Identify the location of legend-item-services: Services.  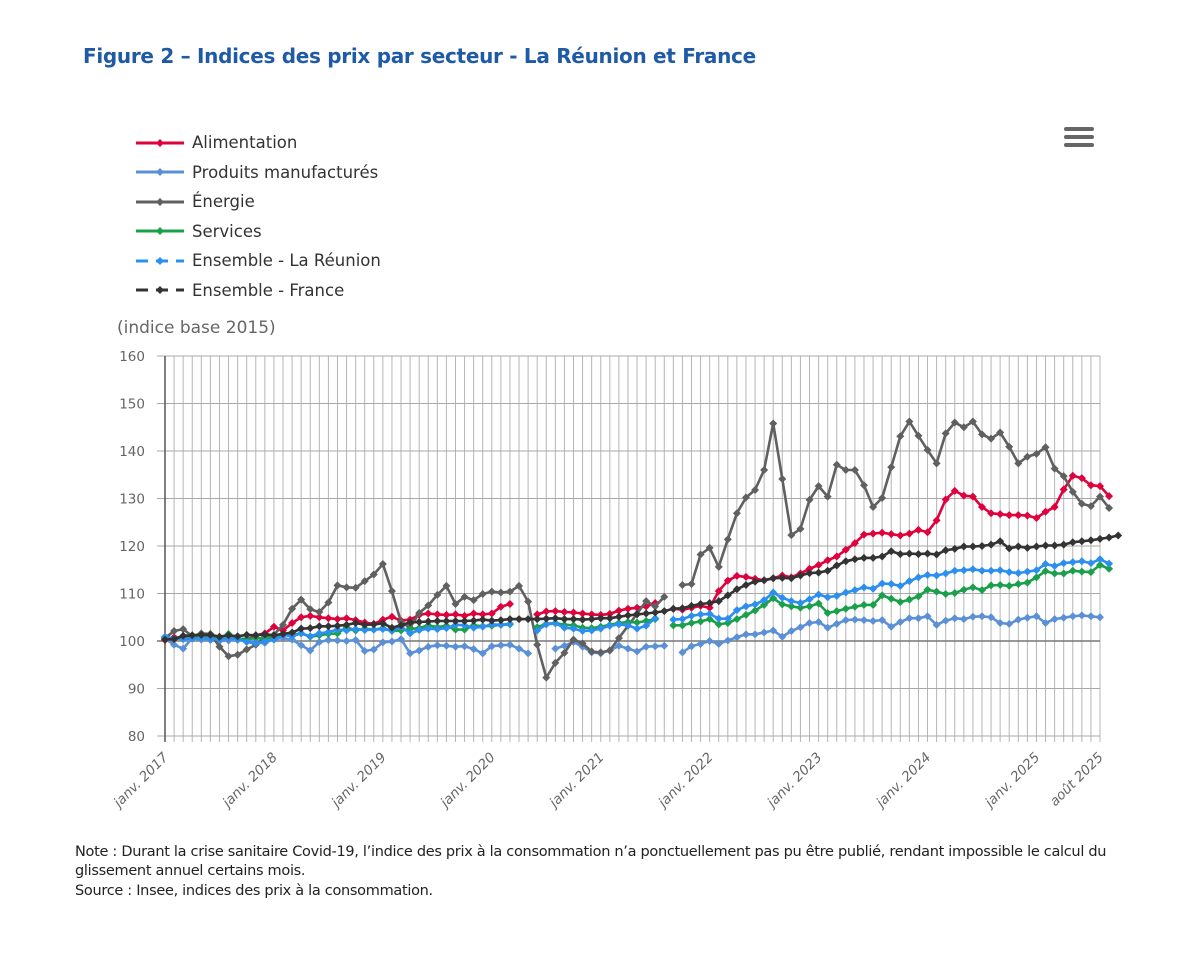
(257, 232).